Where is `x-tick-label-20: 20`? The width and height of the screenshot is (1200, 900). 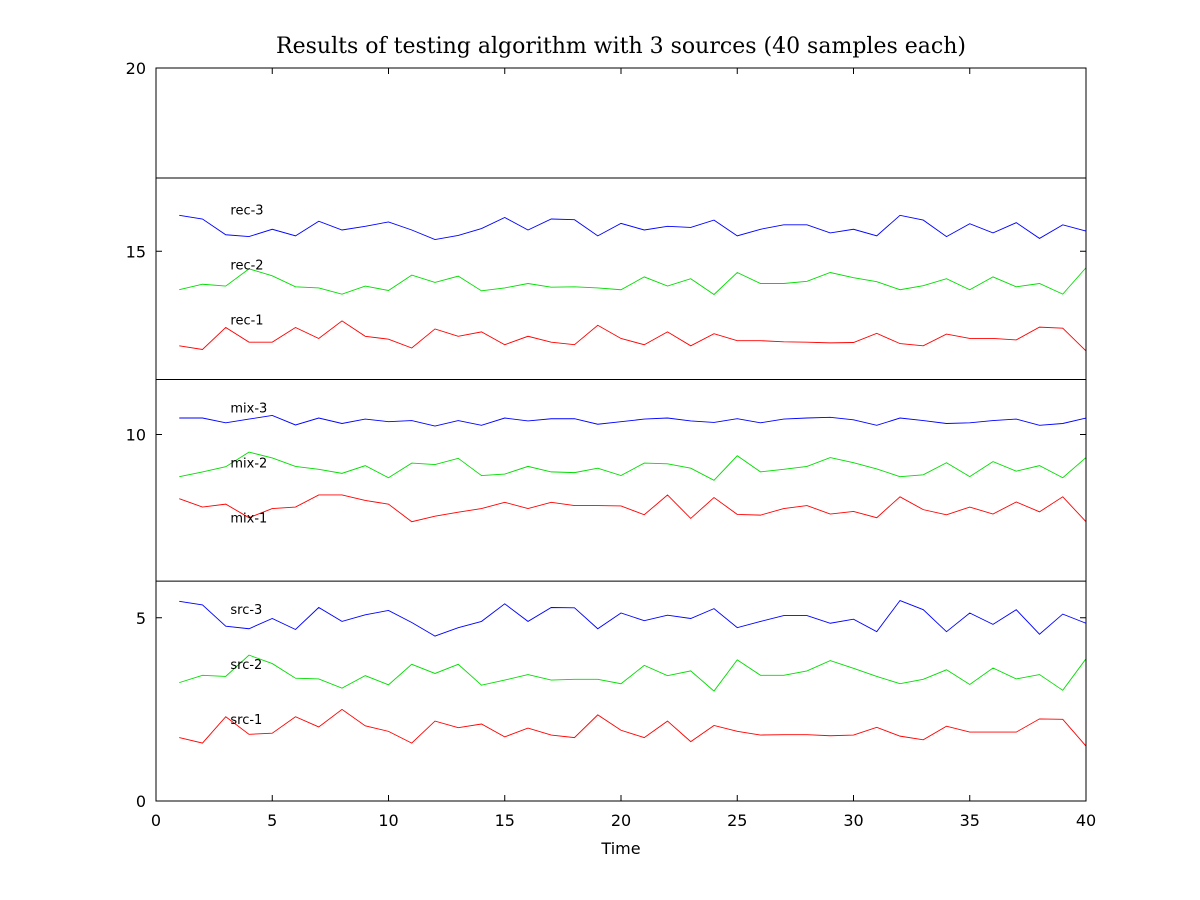
x-tick-label-20: 20 is located at coordinates (621, 820).